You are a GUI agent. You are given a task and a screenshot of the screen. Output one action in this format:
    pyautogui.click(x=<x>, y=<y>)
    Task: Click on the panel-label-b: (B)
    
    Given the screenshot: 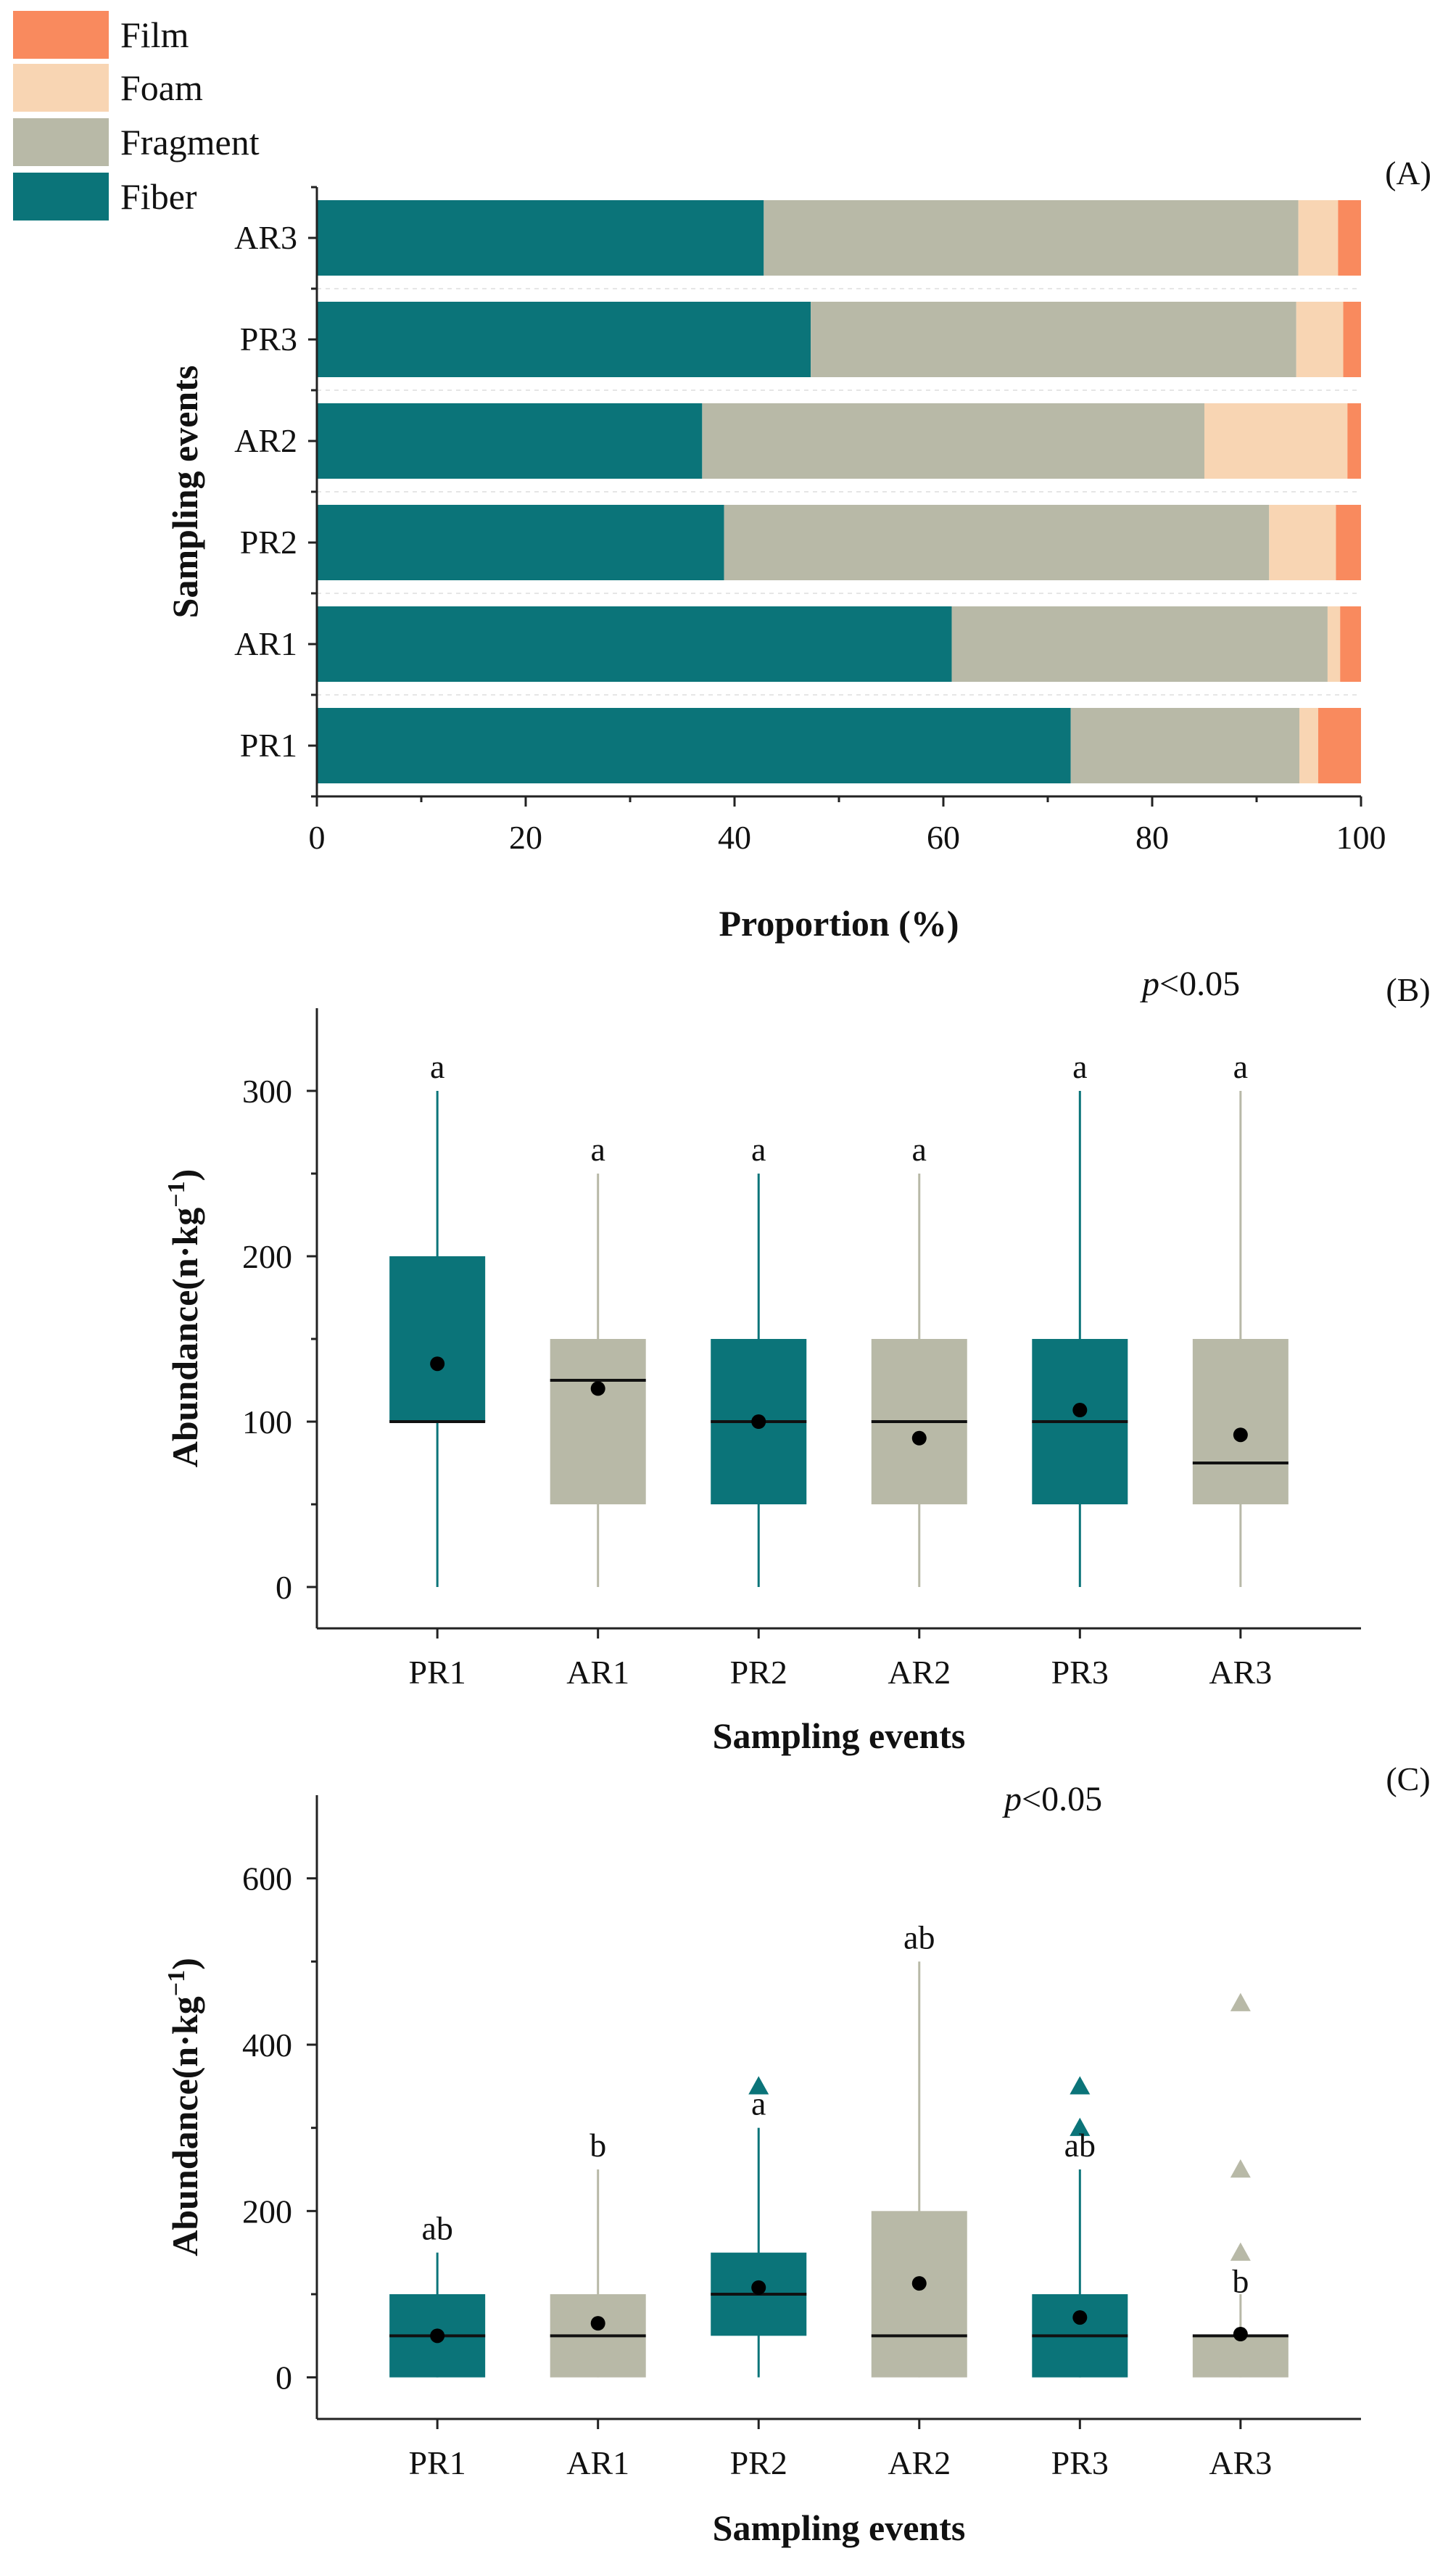 What is the action you would take?
    pyautogui.click(x=1408, y=989)
    